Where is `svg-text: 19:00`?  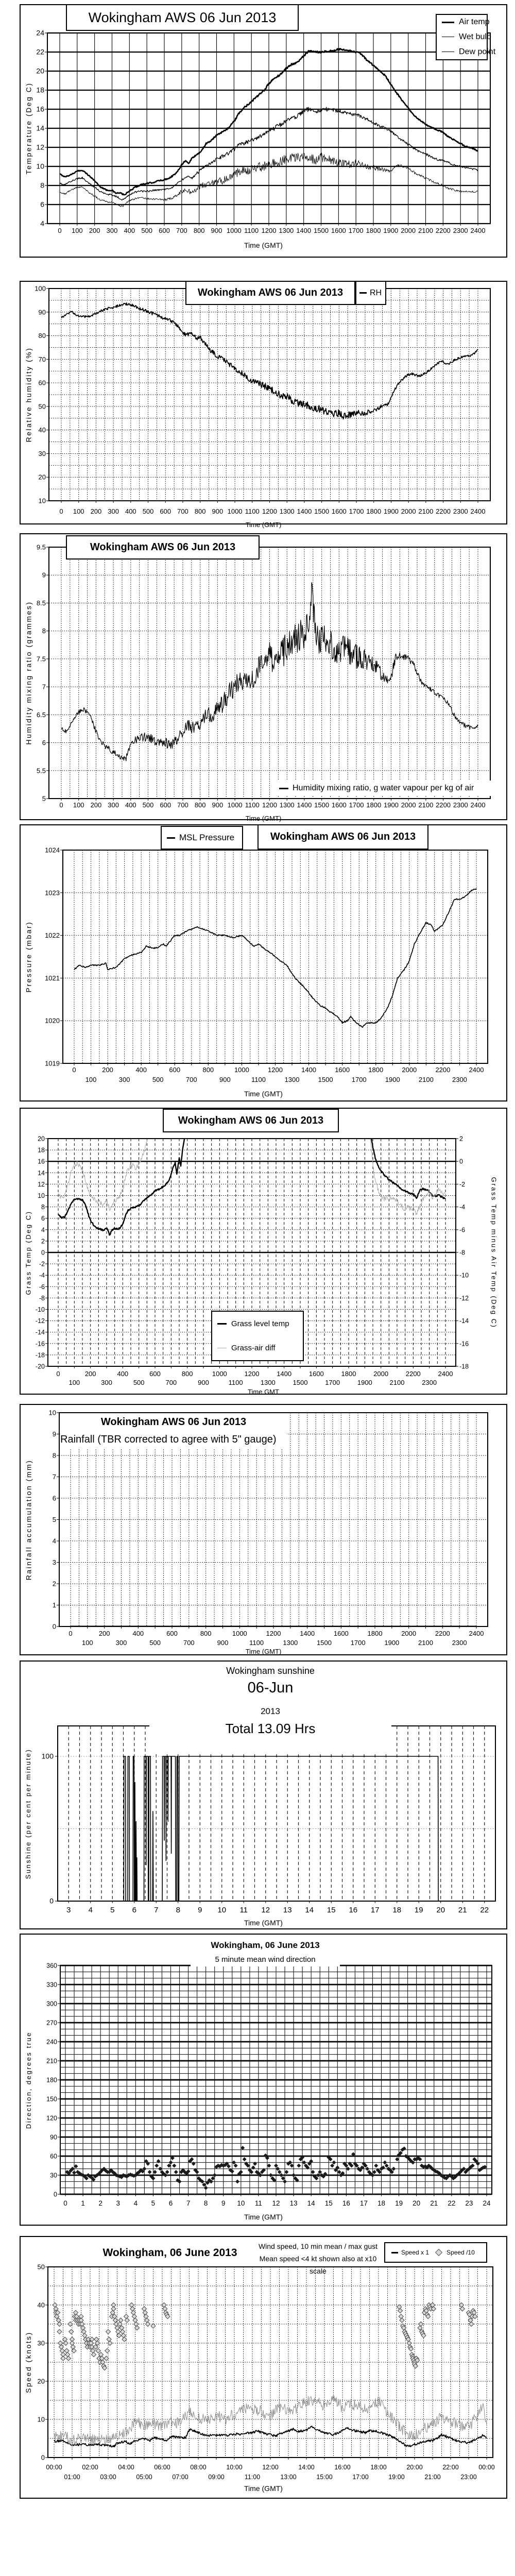
svg-text: 19:00 is located at coordinates (396, 2477).